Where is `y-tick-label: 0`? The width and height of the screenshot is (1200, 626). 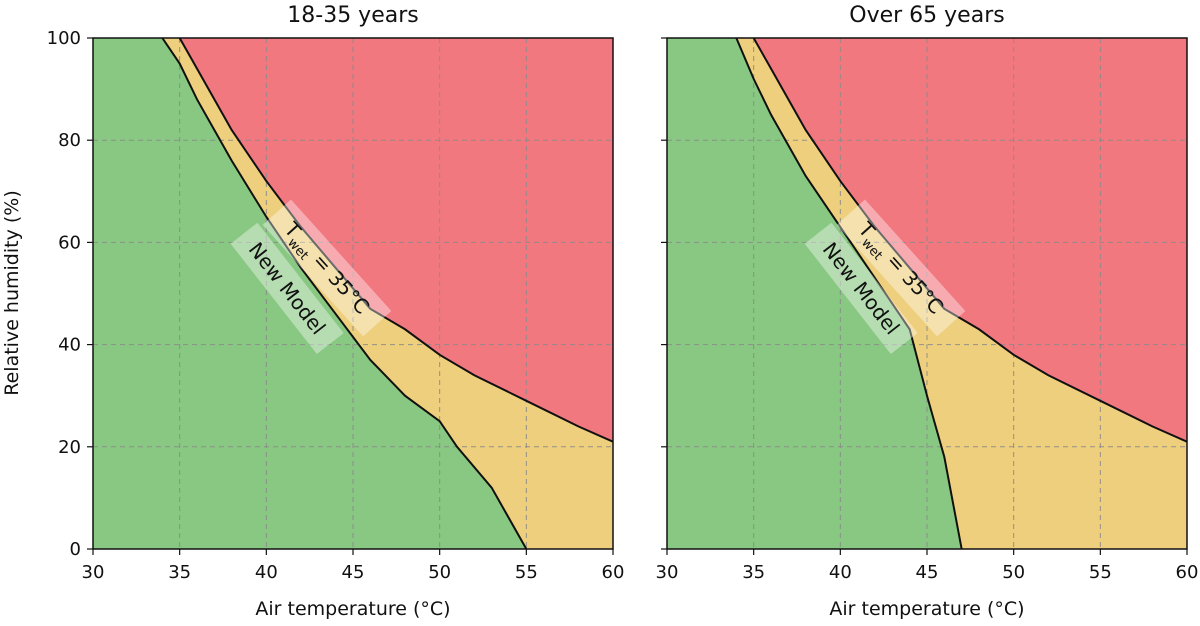 y-tick-label: 0 is located at coordinates (75, 549).